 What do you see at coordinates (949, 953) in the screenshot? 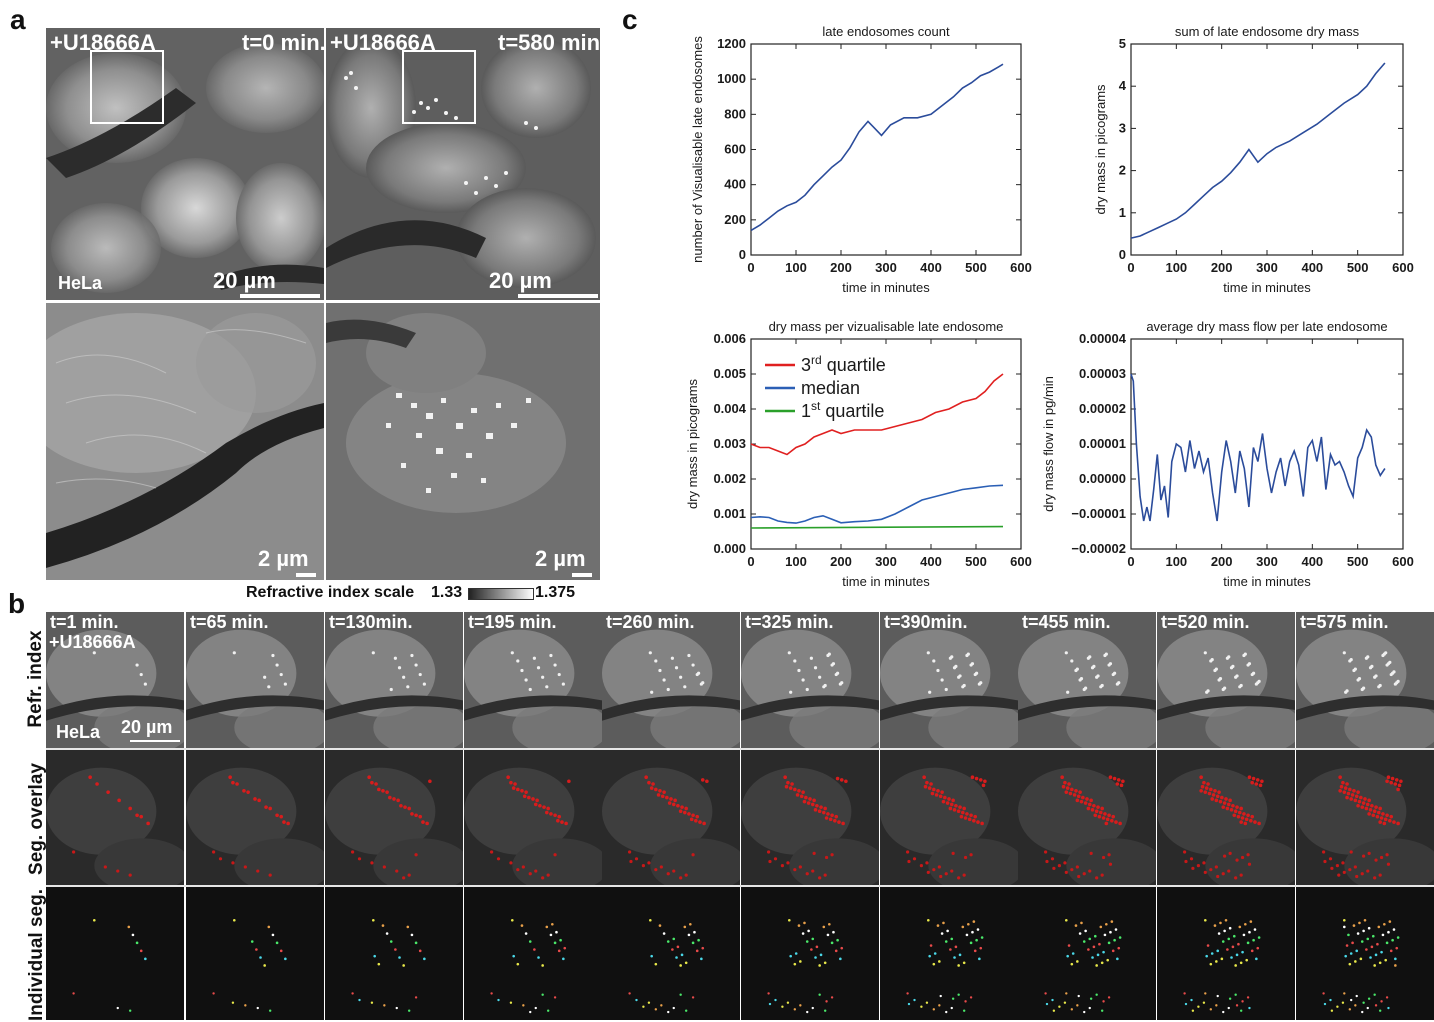
I see `timelapse-tile-r3-c7` at bounding box center [949, 953].